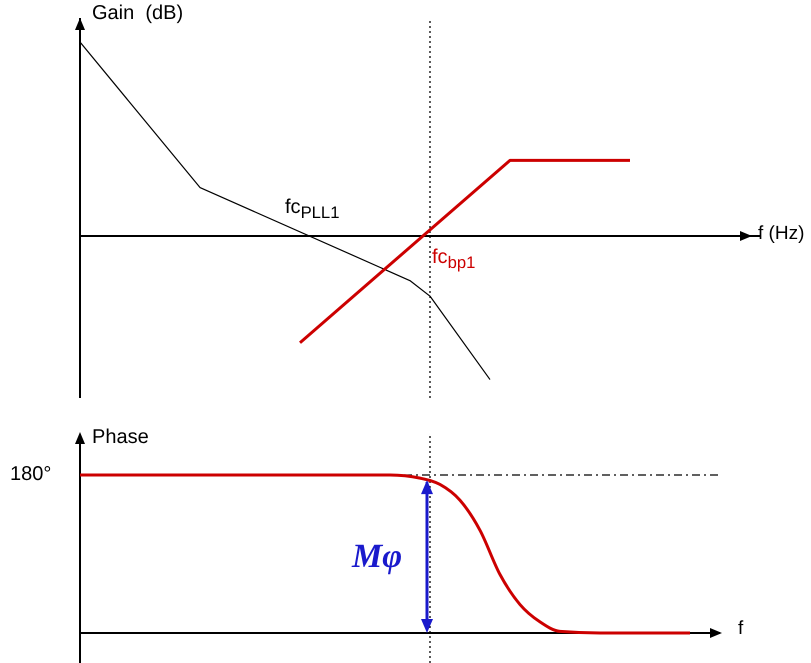 The height and width of the screenshot is (663, 811). I want to click on x-axis-title: f, so click(741, 629).